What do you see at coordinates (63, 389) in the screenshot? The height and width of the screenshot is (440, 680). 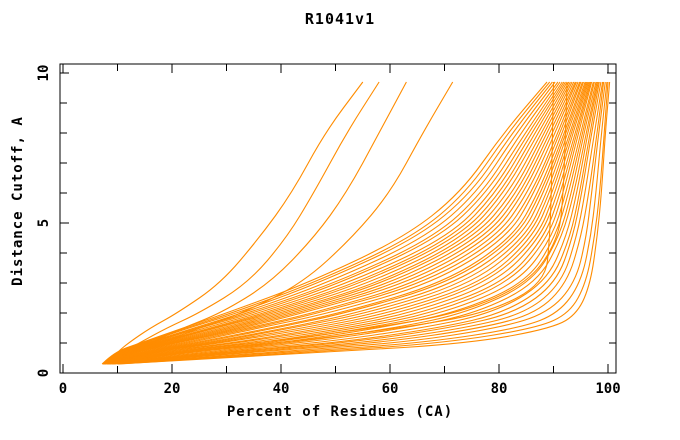 I see `x-tick-label: 0` at bounding box center [63, 389].